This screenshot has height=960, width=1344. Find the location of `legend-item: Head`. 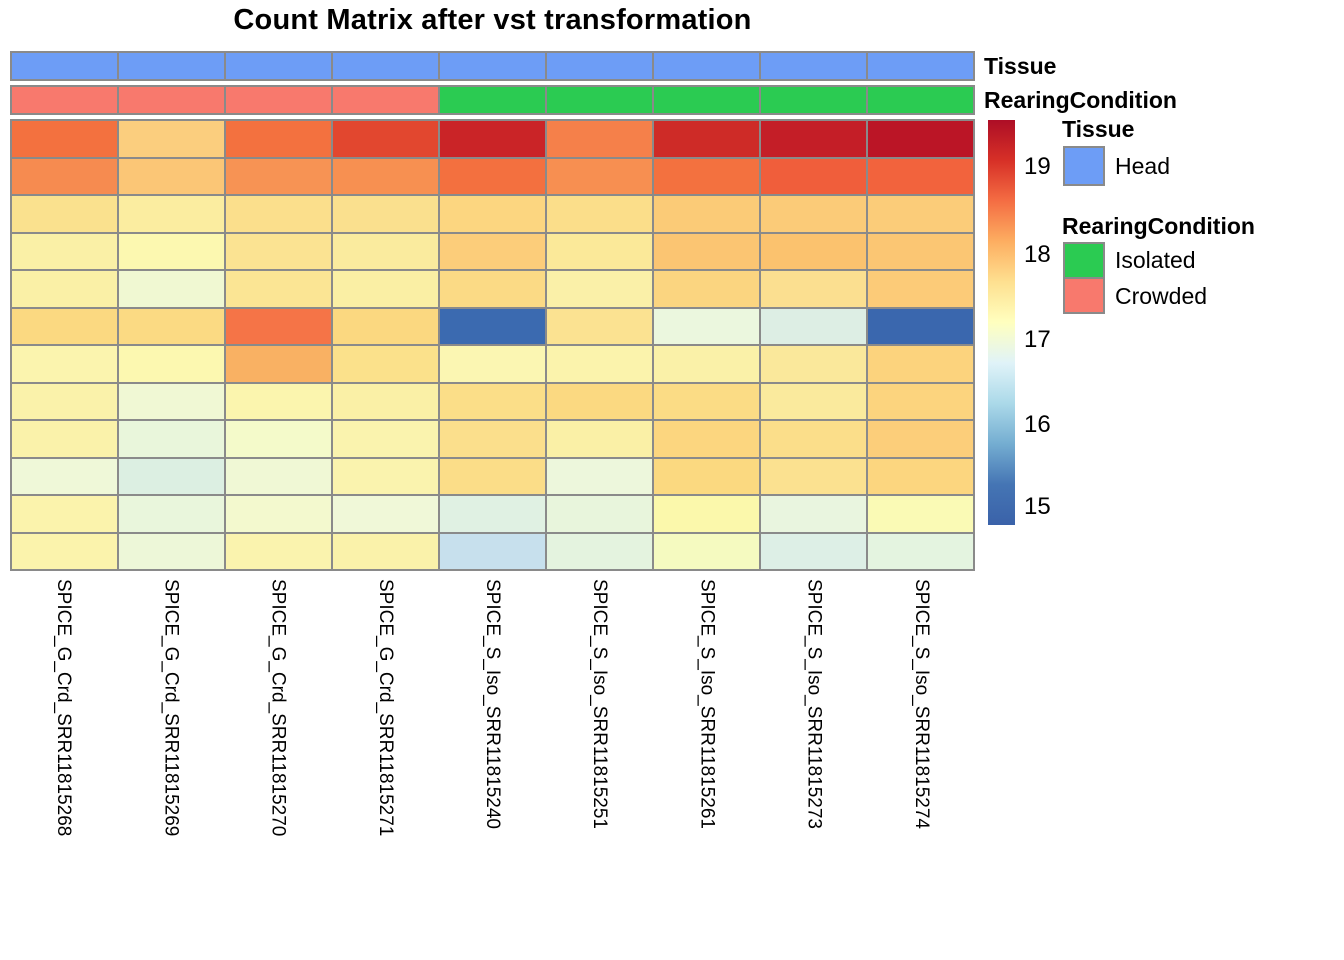

legend-item: Head is located at coordinates (1116, 166).